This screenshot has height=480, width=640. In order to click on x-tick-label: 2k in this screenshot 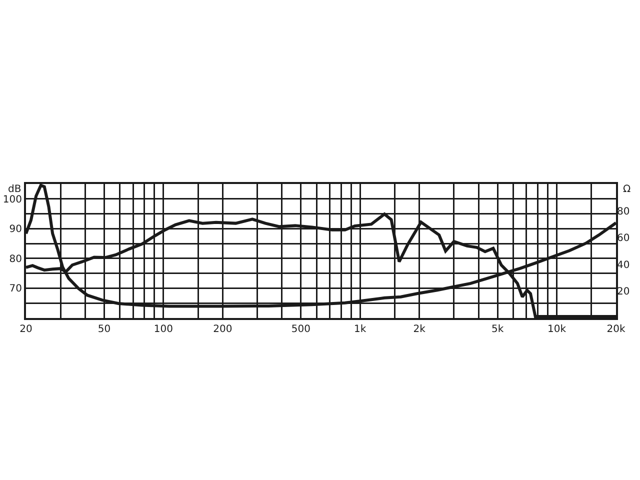, I will do `click(419, 329)`.